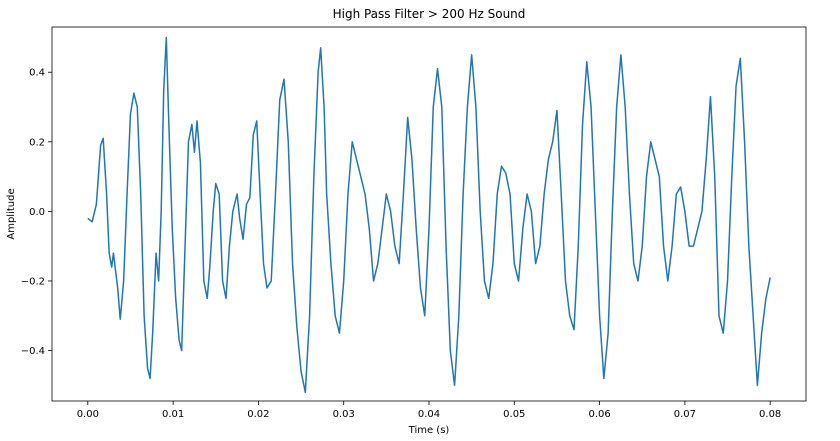 This screenshot has height=441, width=840. I want to click on x-tick-label: 0.01, so click(173, 414).